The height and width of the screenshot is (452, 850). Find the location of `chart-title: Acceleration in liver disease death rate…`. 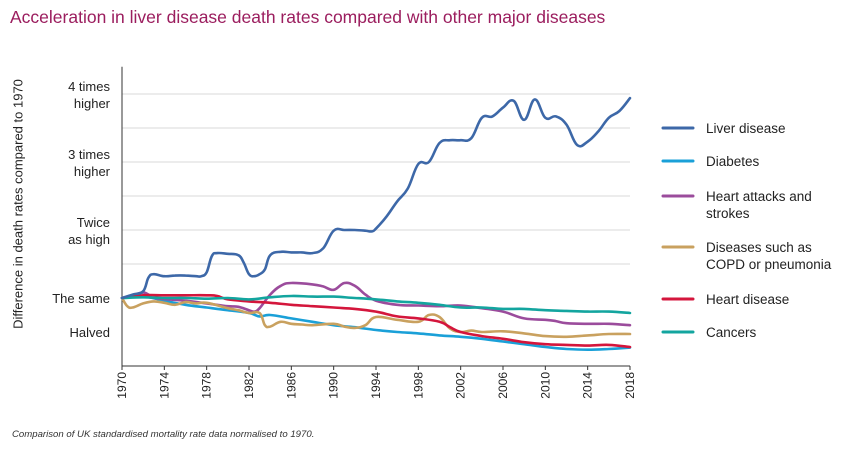

chart-title: Acceleration in liver disease death rate… is located at coordinates (308, 17).